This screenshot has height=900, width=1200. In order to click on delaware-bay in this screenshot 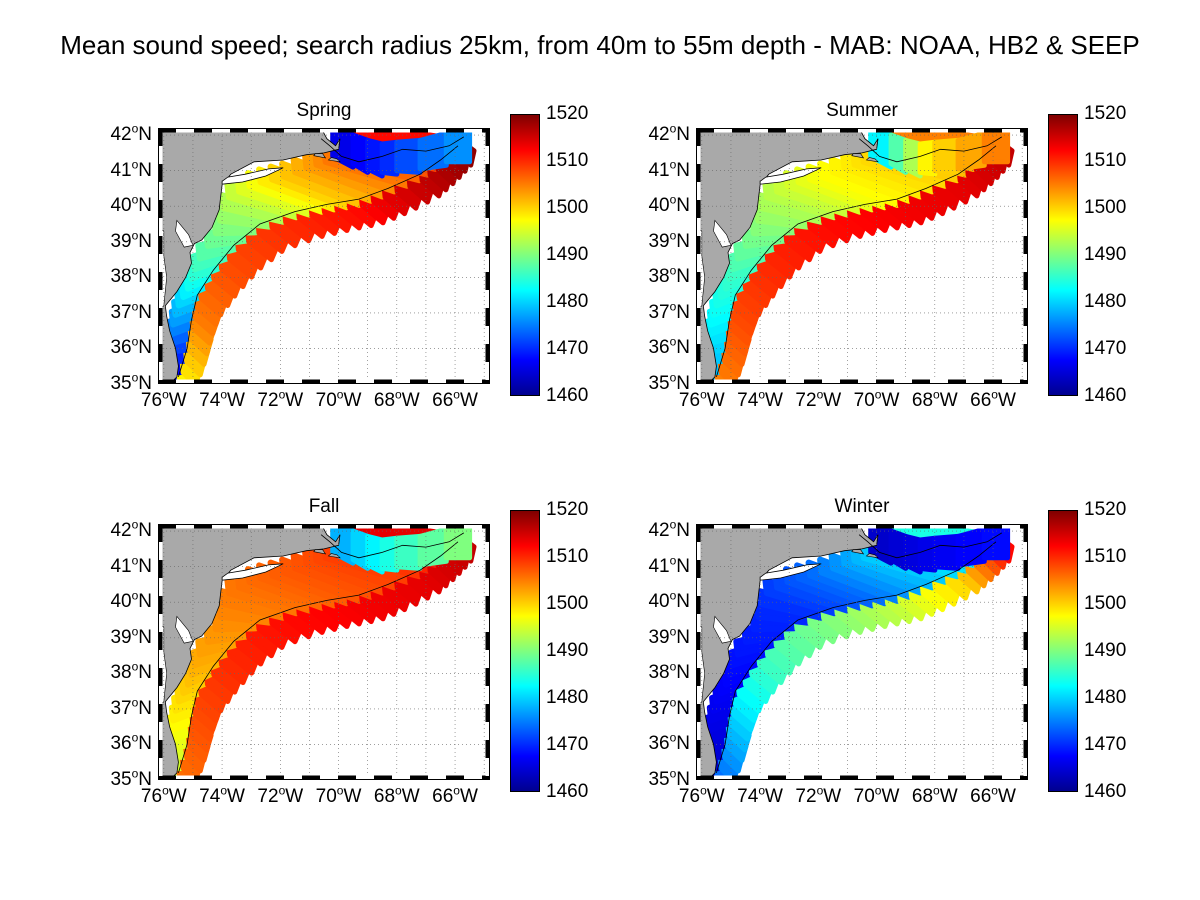, I will do `click(722, 233)`.